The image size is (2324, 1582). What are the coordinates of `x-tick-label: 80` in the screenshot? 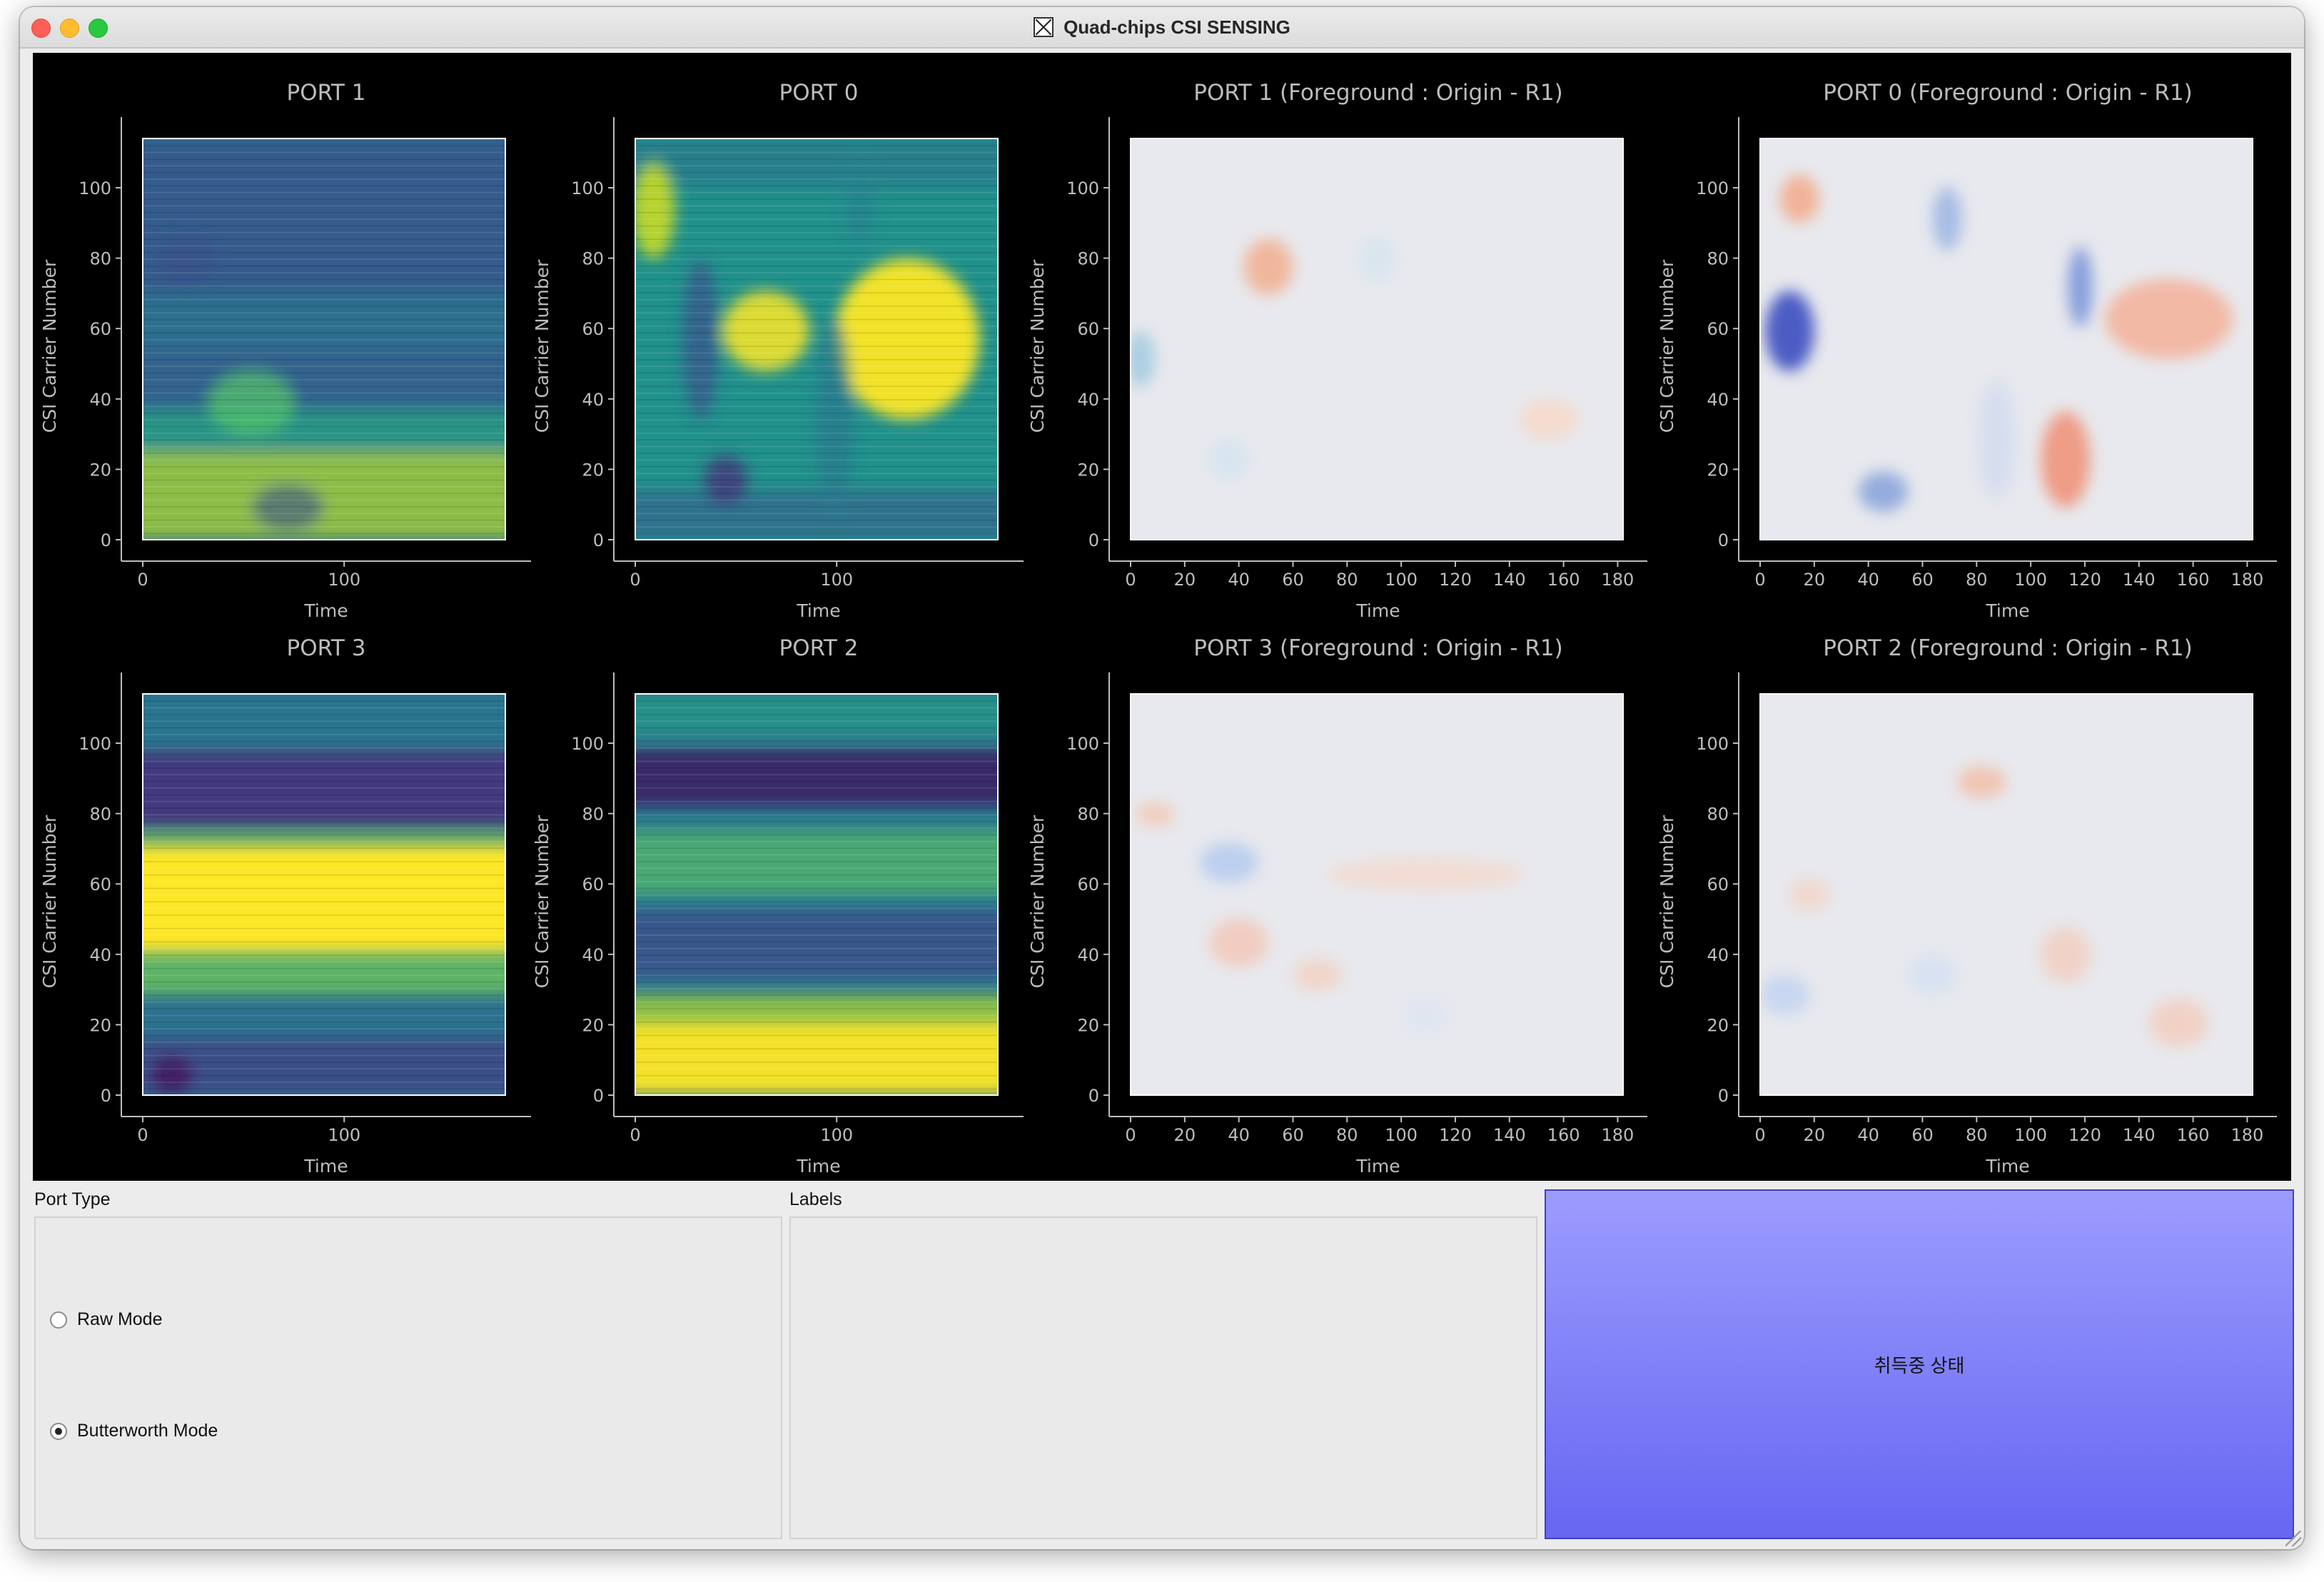 It's located at (1977, 1135).